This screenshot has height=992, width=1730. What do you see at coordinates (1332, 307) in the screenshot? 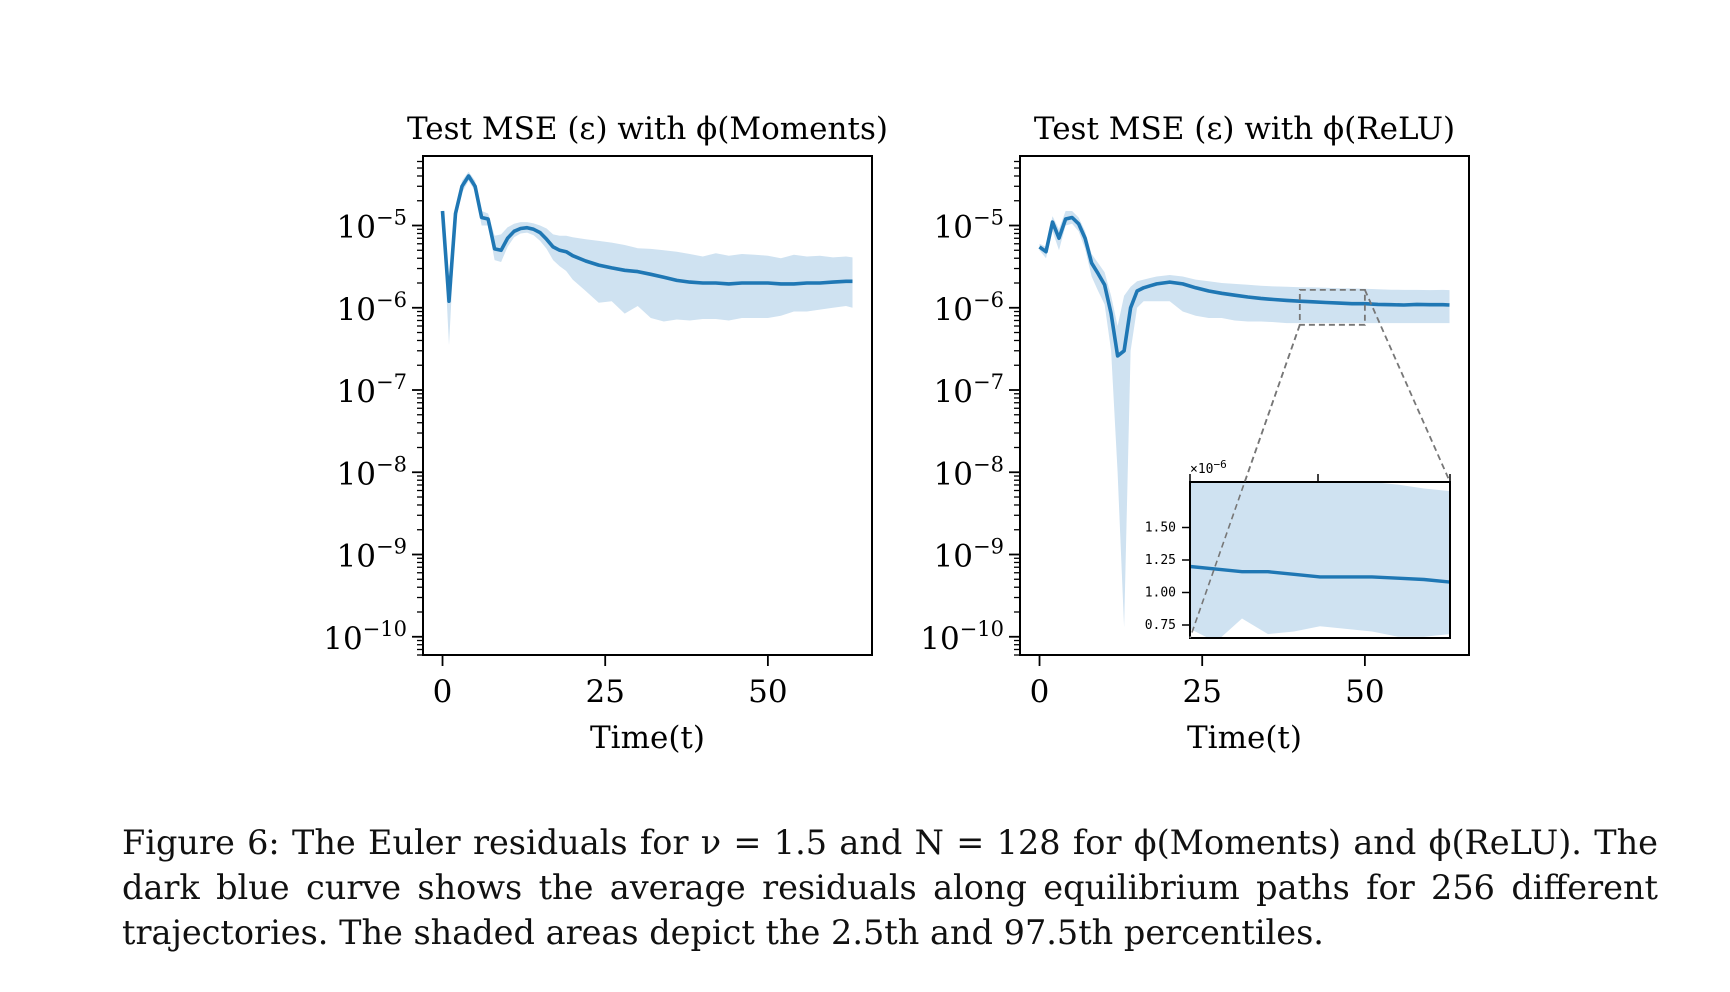
I see `zoom-region-box` at bounding box center [1332, 307].